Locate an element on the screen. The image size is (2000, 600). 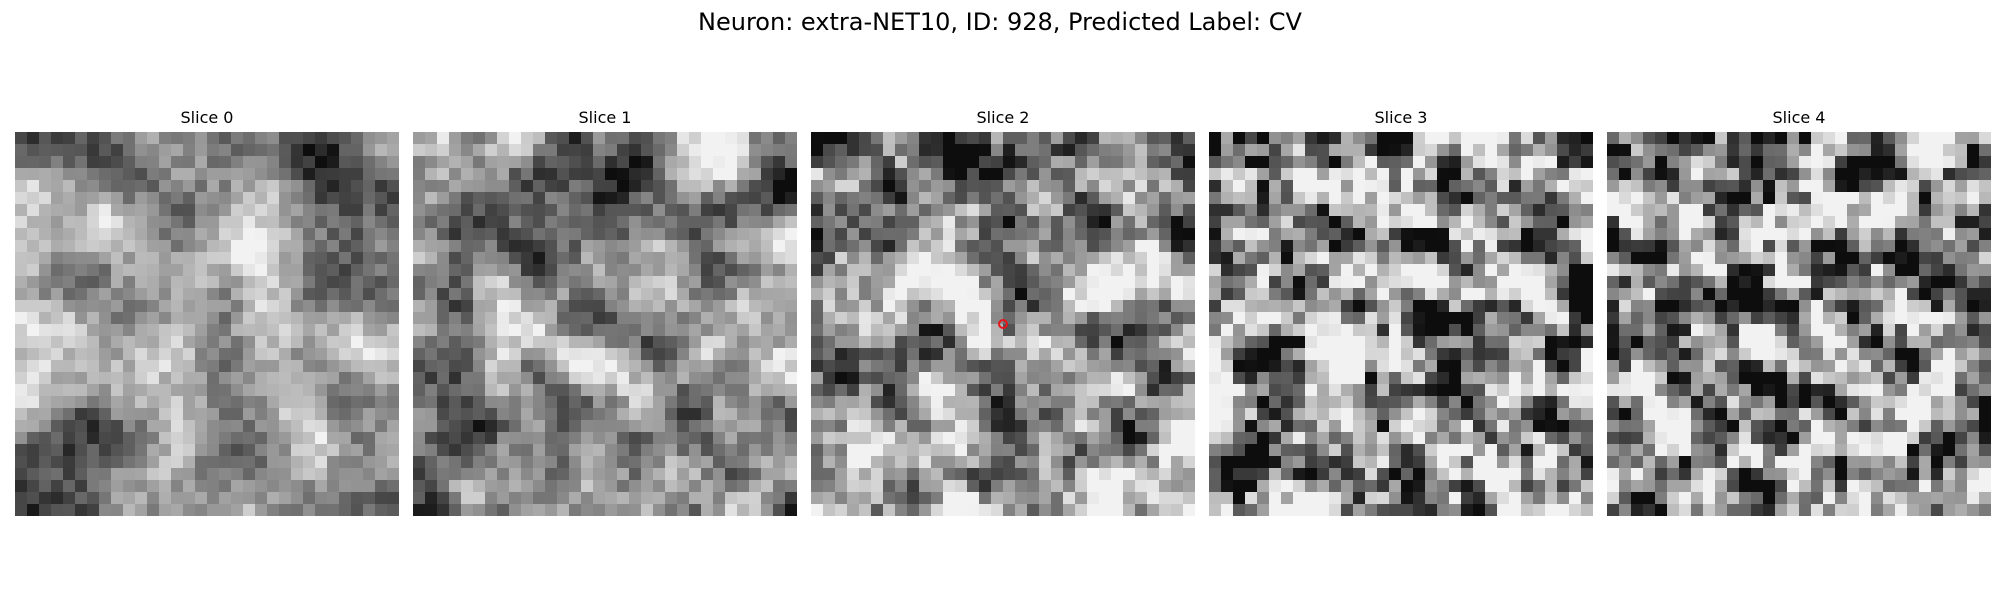
slice-panel-1: Slice 1 is located at coordinates (605, 312).